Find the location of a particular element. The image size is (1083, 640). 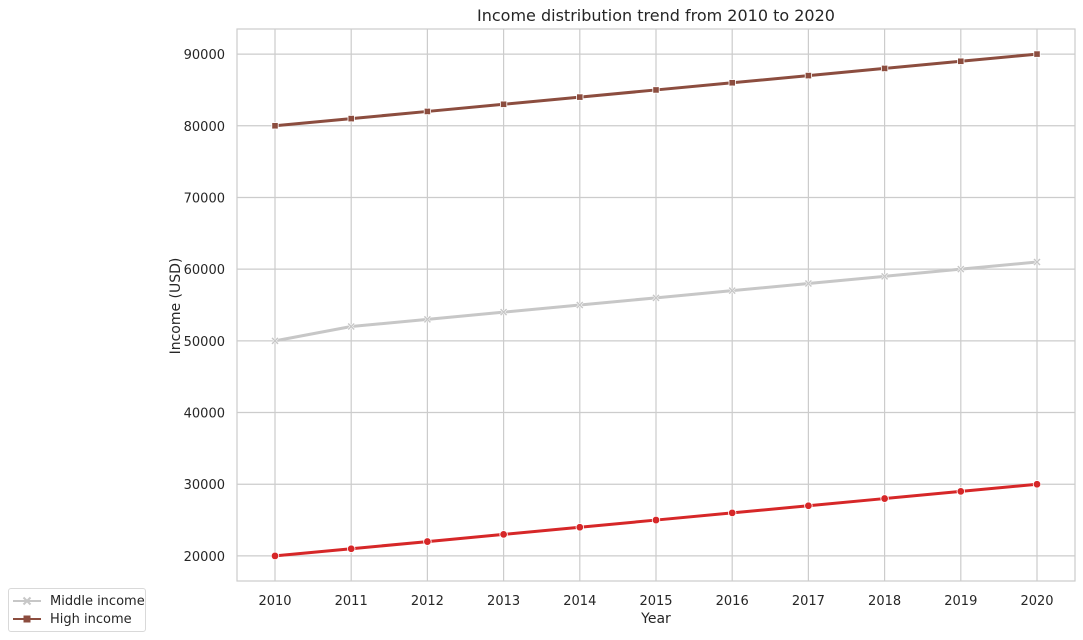

y-tick-label: 20000 is located at coordinates (204, 557).